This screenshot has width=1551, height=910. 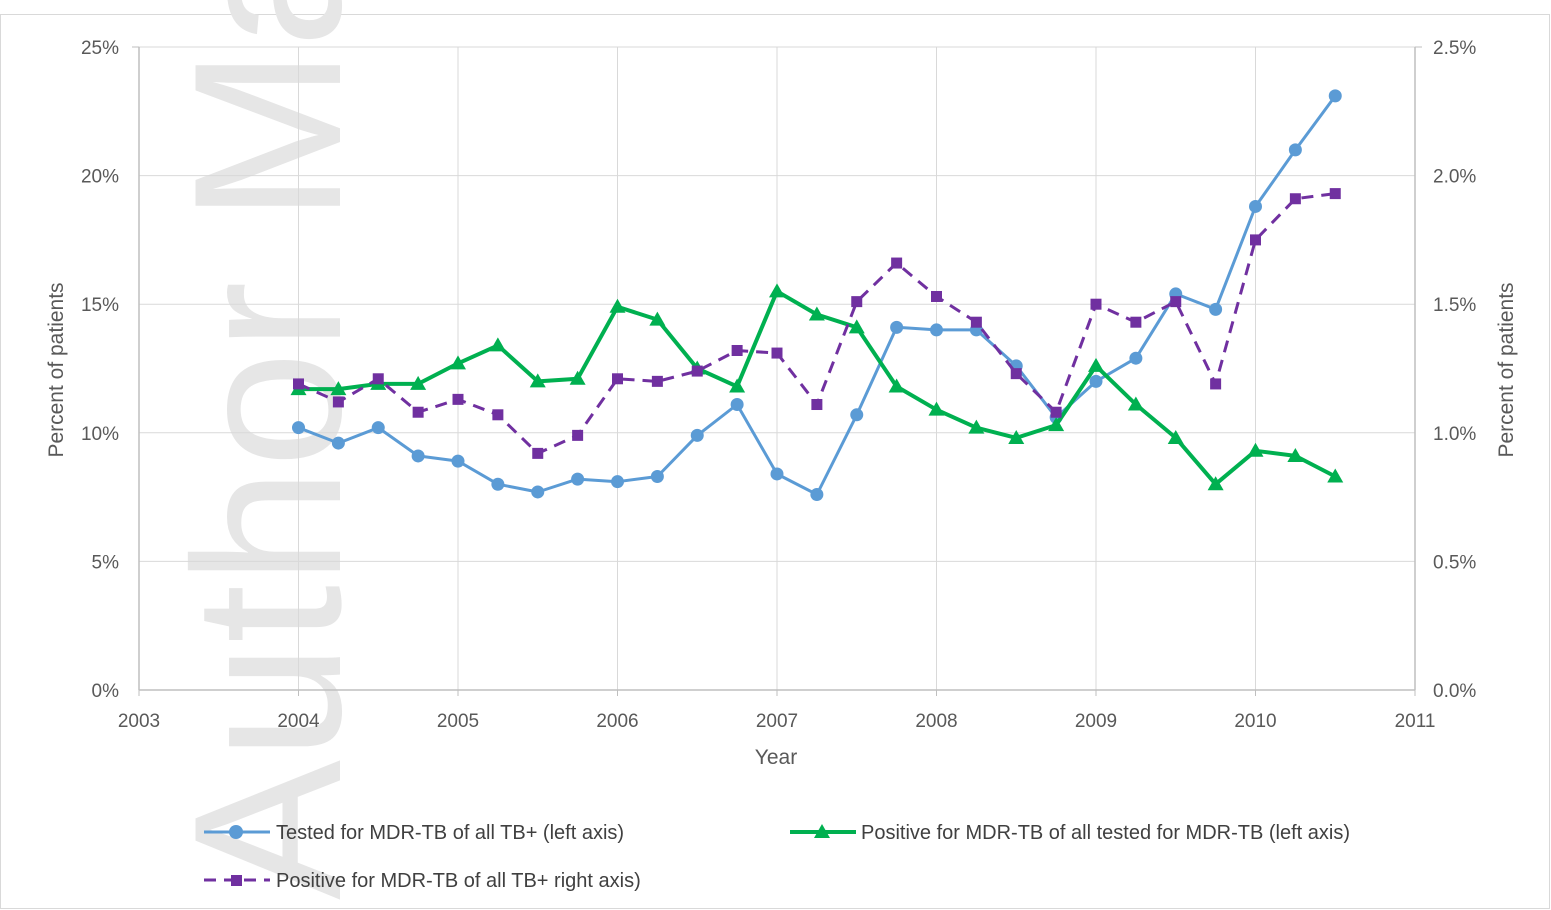 I want to click on x-tick-label: 2005, so click(x=458, y=721).